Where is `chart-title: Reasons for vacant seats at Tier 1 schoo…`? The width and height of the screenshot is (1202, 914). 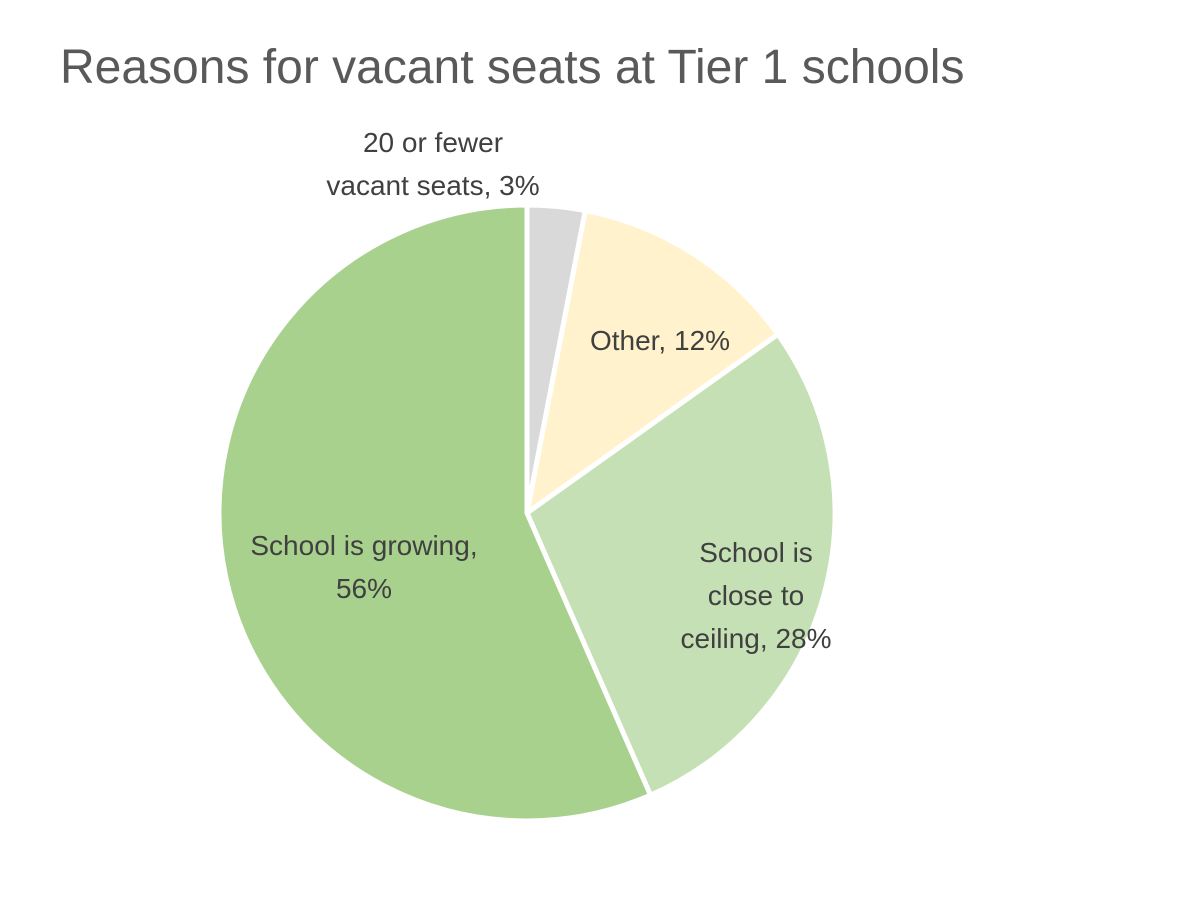
chart-title: Reasons for vacant seats at Tier 1 schoo… is located at coordinates (512, 67).